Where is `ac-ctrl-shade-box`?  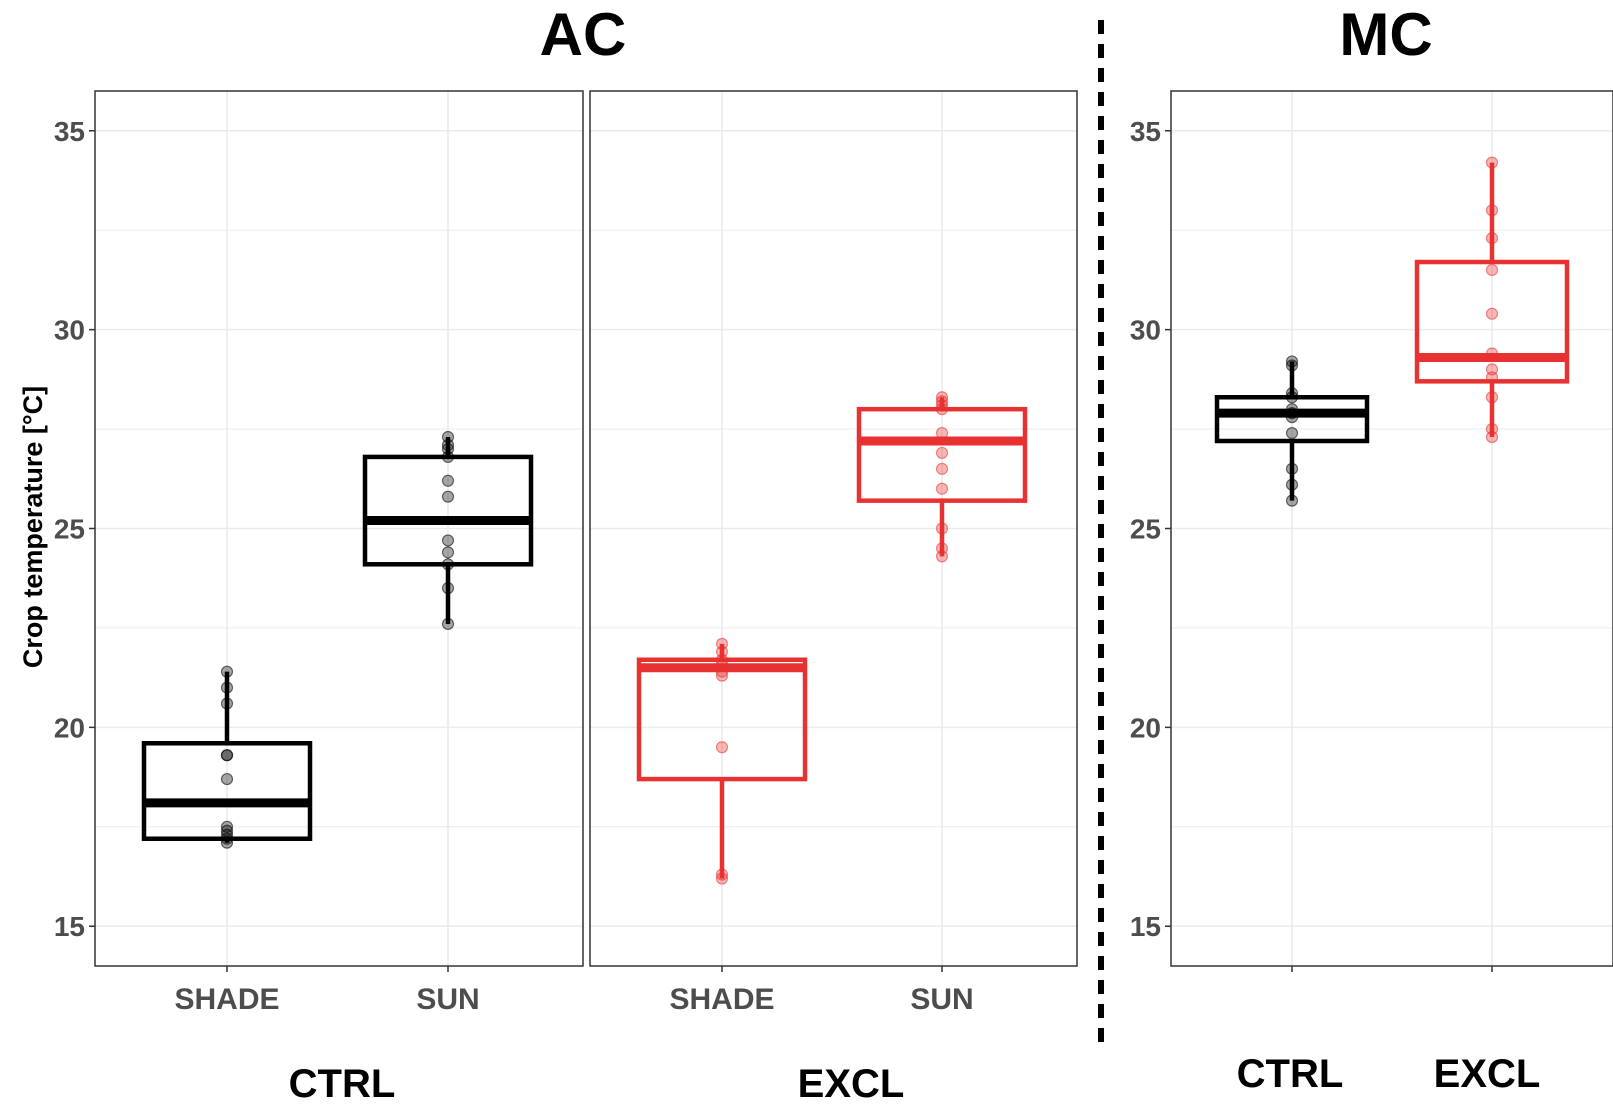 ac-ctrl-shade-box is located at coordinates (227, 791).